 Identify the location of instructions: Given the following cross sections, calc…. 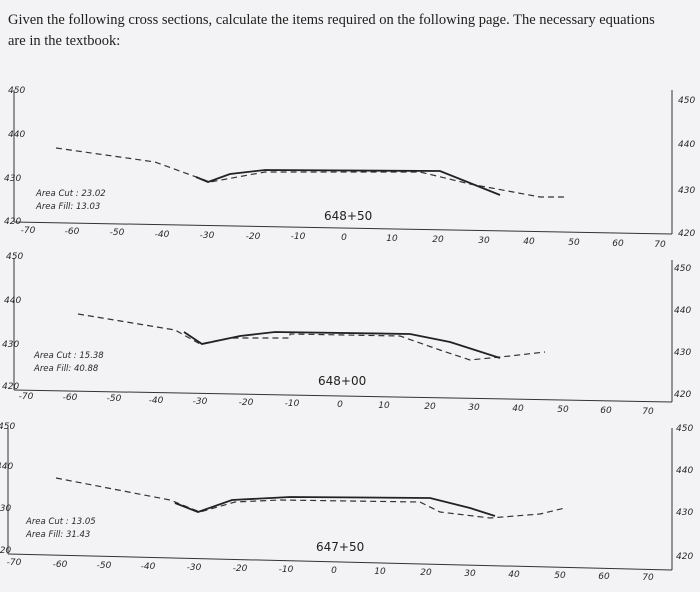
(353, 31).